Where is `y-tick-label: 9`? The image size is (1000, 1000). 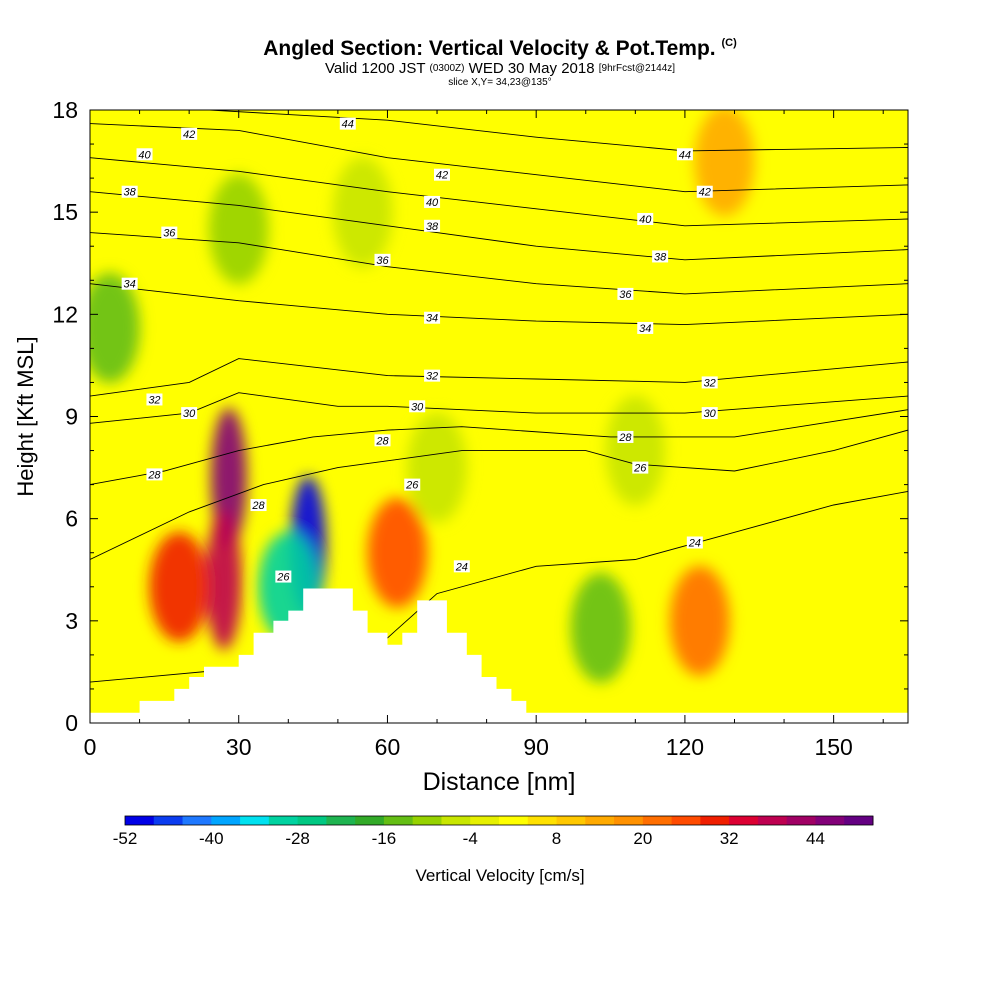
y-tick-label: 9 is located at coordinates (71, 417).